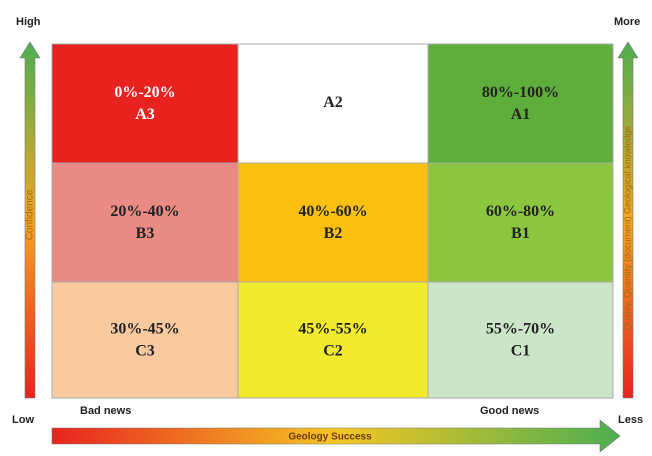 The width and height of the screenshot is (652, 456). Describe the element at coordinates (145, 233) in the screenshot. I see `cell-code: B3` at that location.